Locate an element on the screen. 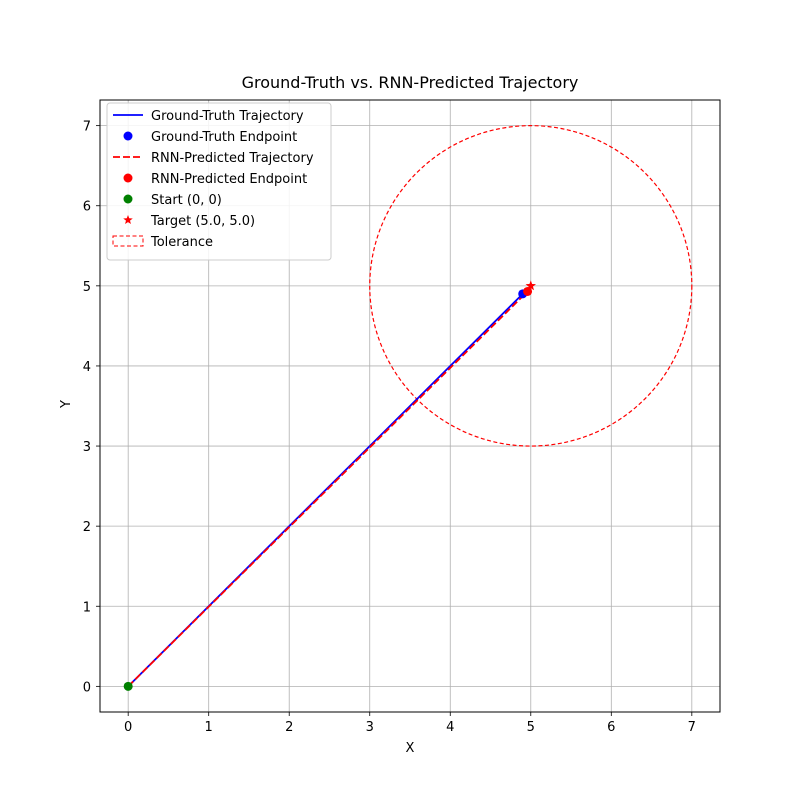 This screenshot has width=800, height=800. x-tick-label: 7 is located at coordinates (692, 727).